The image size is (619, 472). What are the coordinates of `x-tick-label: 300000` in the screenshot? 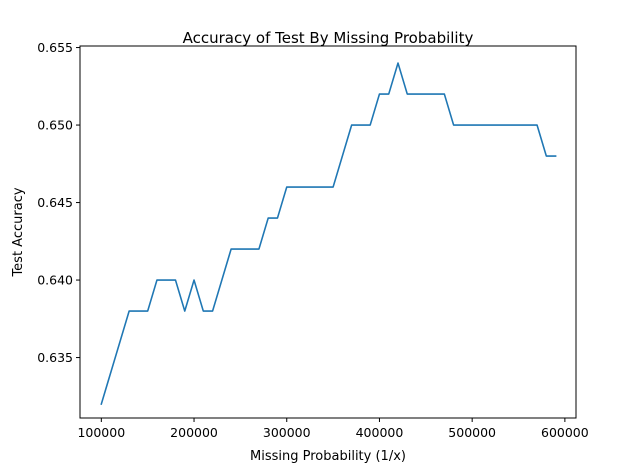 It's located at (287, 432).